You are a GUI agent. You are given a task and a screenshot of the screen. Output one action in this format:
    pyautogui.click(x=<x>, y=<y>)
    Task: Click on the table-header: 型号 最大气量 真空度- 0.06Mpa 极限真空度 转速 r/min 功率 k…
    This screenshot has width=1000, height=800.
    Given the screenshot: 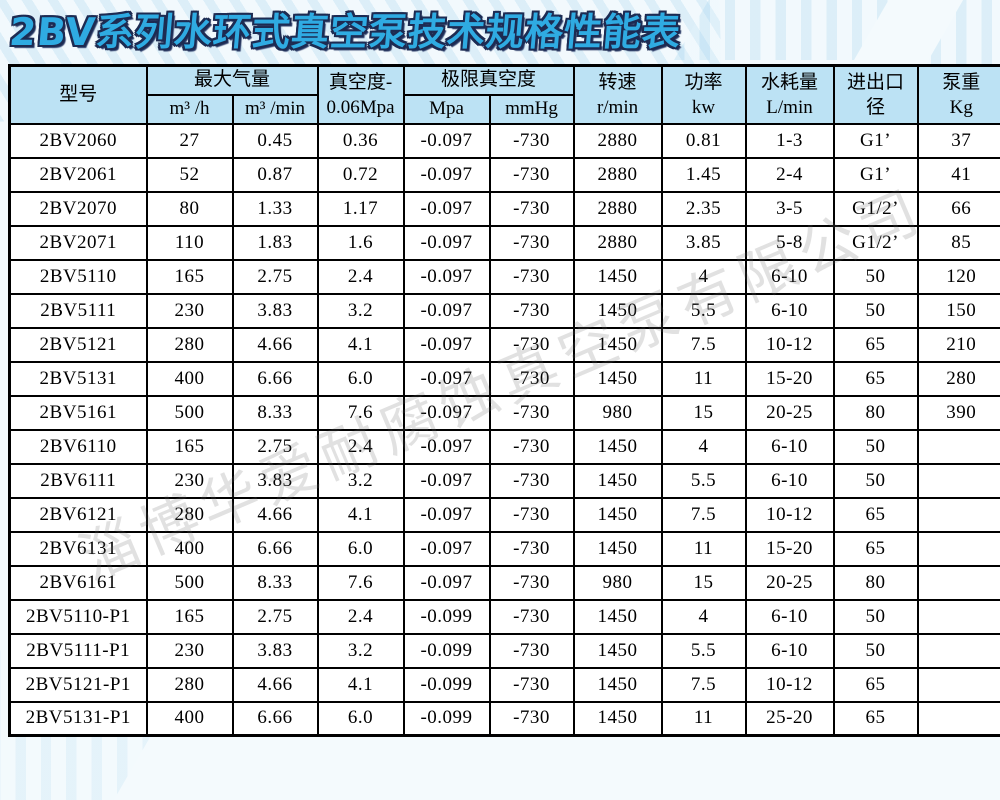 What is the action you would take?
    pyautogui.click(x=505, y=95)
    